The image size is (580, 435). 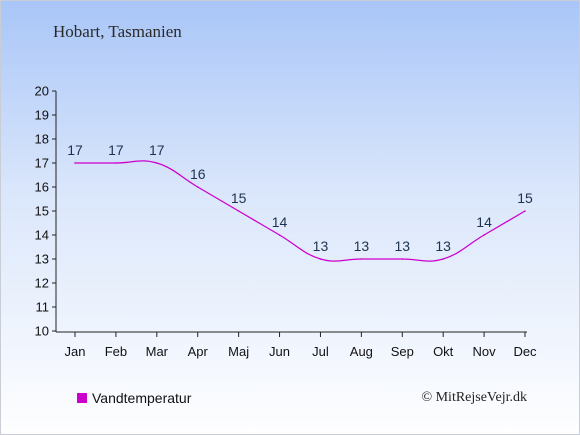 What do you see at coordinates (279, 351) in the screenshot?
I see `x-tick-label: Jun` at bounding box center [279, 351].